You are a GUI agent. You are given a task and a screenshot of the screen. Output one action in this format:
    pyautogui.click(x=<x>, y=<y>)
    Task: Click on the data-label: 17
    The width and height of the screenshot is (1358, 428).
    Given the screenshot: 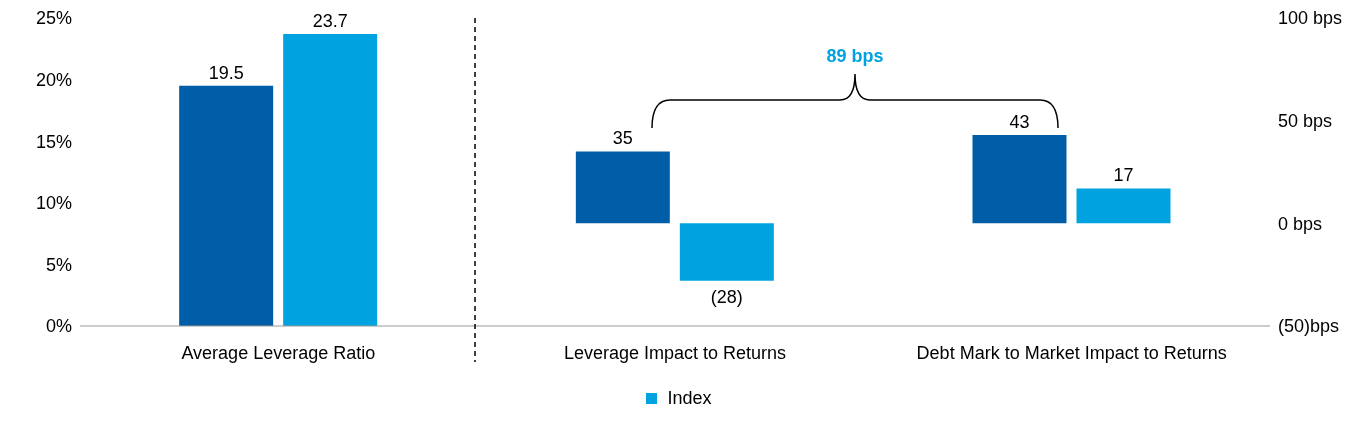 What is the action you would take?
    pyautogui.click(x=1123, y=175)
    